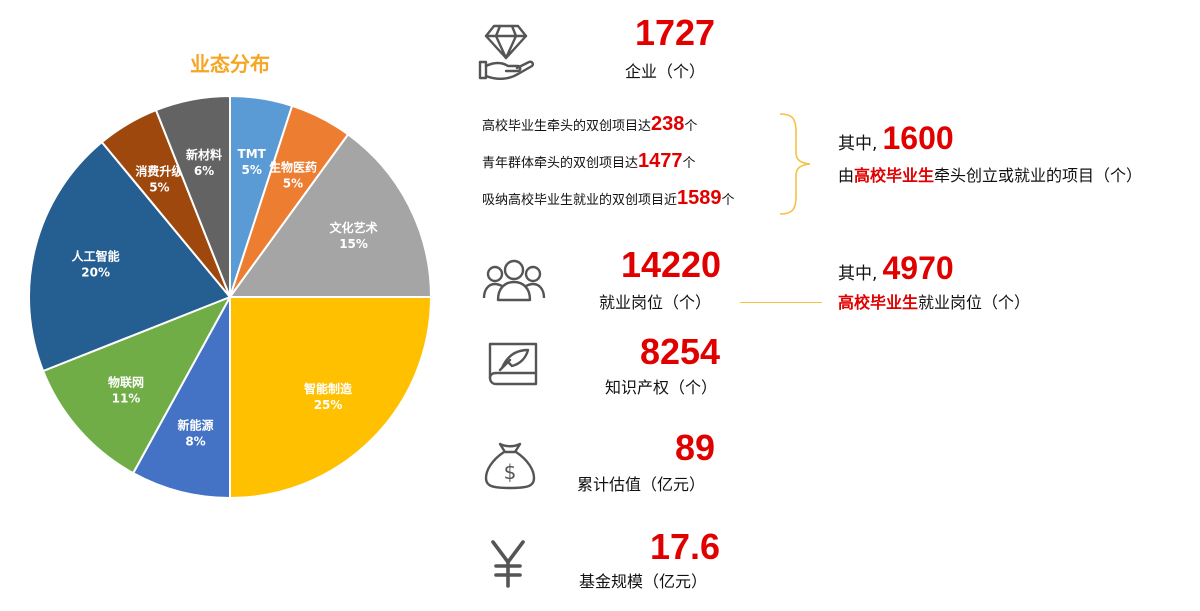  Describe the element at coordinates (781, 302) in the screenshot. I see `connector-line` at that location.